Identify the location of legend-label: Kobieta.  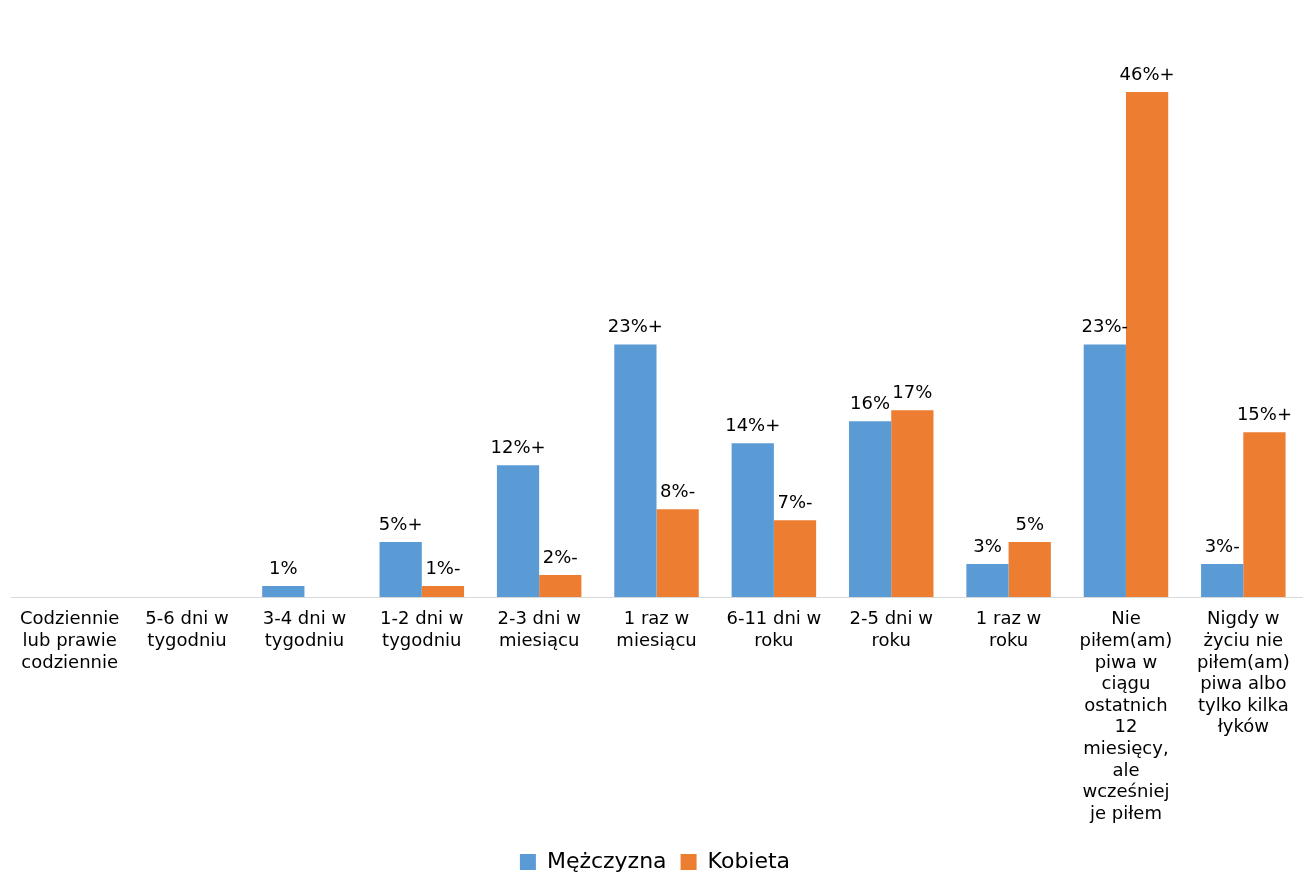
(749, 860).